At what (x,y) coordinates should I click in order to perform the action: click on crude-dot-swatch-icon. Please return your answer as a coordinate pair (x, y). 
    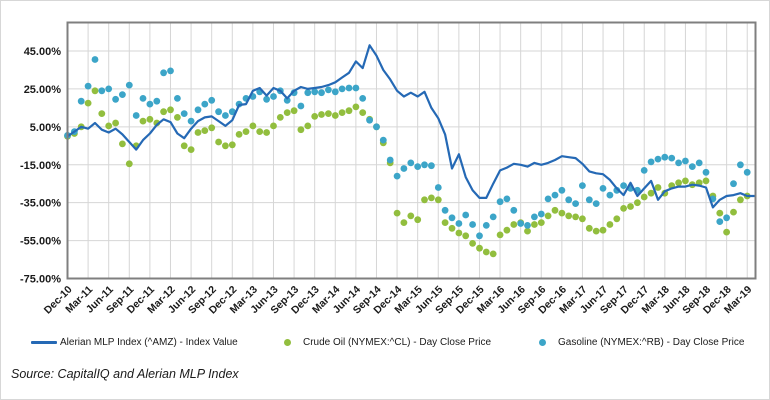
    Looking at the image, I should click on (287, 342).